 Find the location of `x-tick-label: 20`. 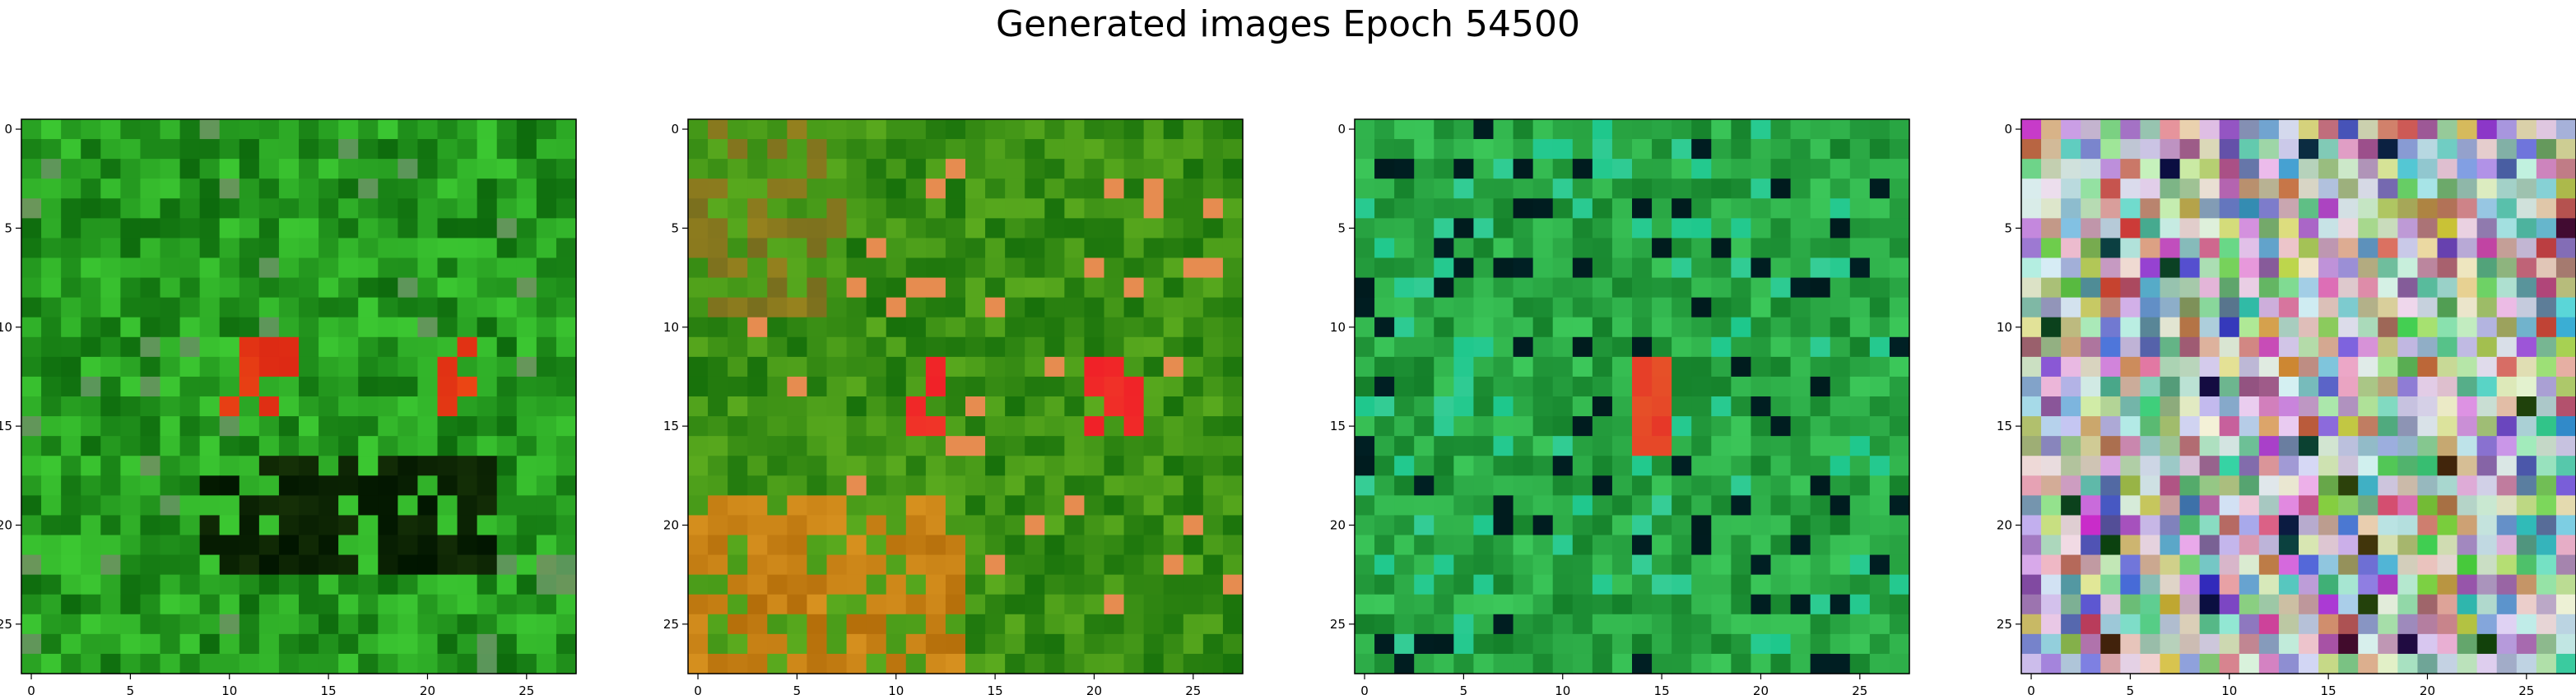

x-tick-label: 20 is located at coordinates (427, 689).